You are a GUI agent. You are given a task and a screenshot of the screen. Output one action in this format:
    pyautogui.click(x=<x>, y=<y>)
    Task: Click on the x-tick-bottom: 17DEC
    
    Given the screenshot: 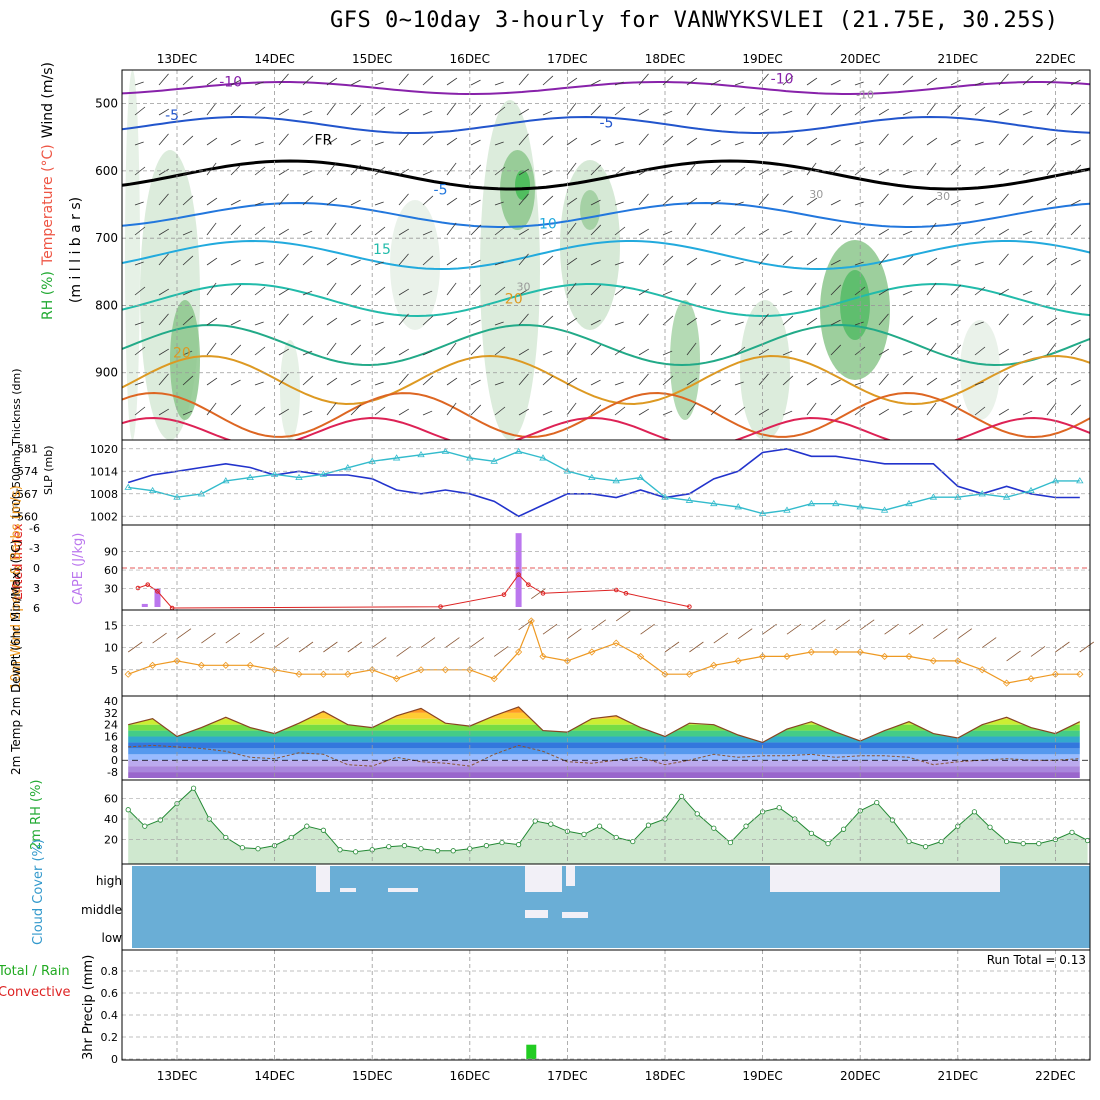 What is the action you would take?
    pyautogui.click(x=567, y=1076)
    